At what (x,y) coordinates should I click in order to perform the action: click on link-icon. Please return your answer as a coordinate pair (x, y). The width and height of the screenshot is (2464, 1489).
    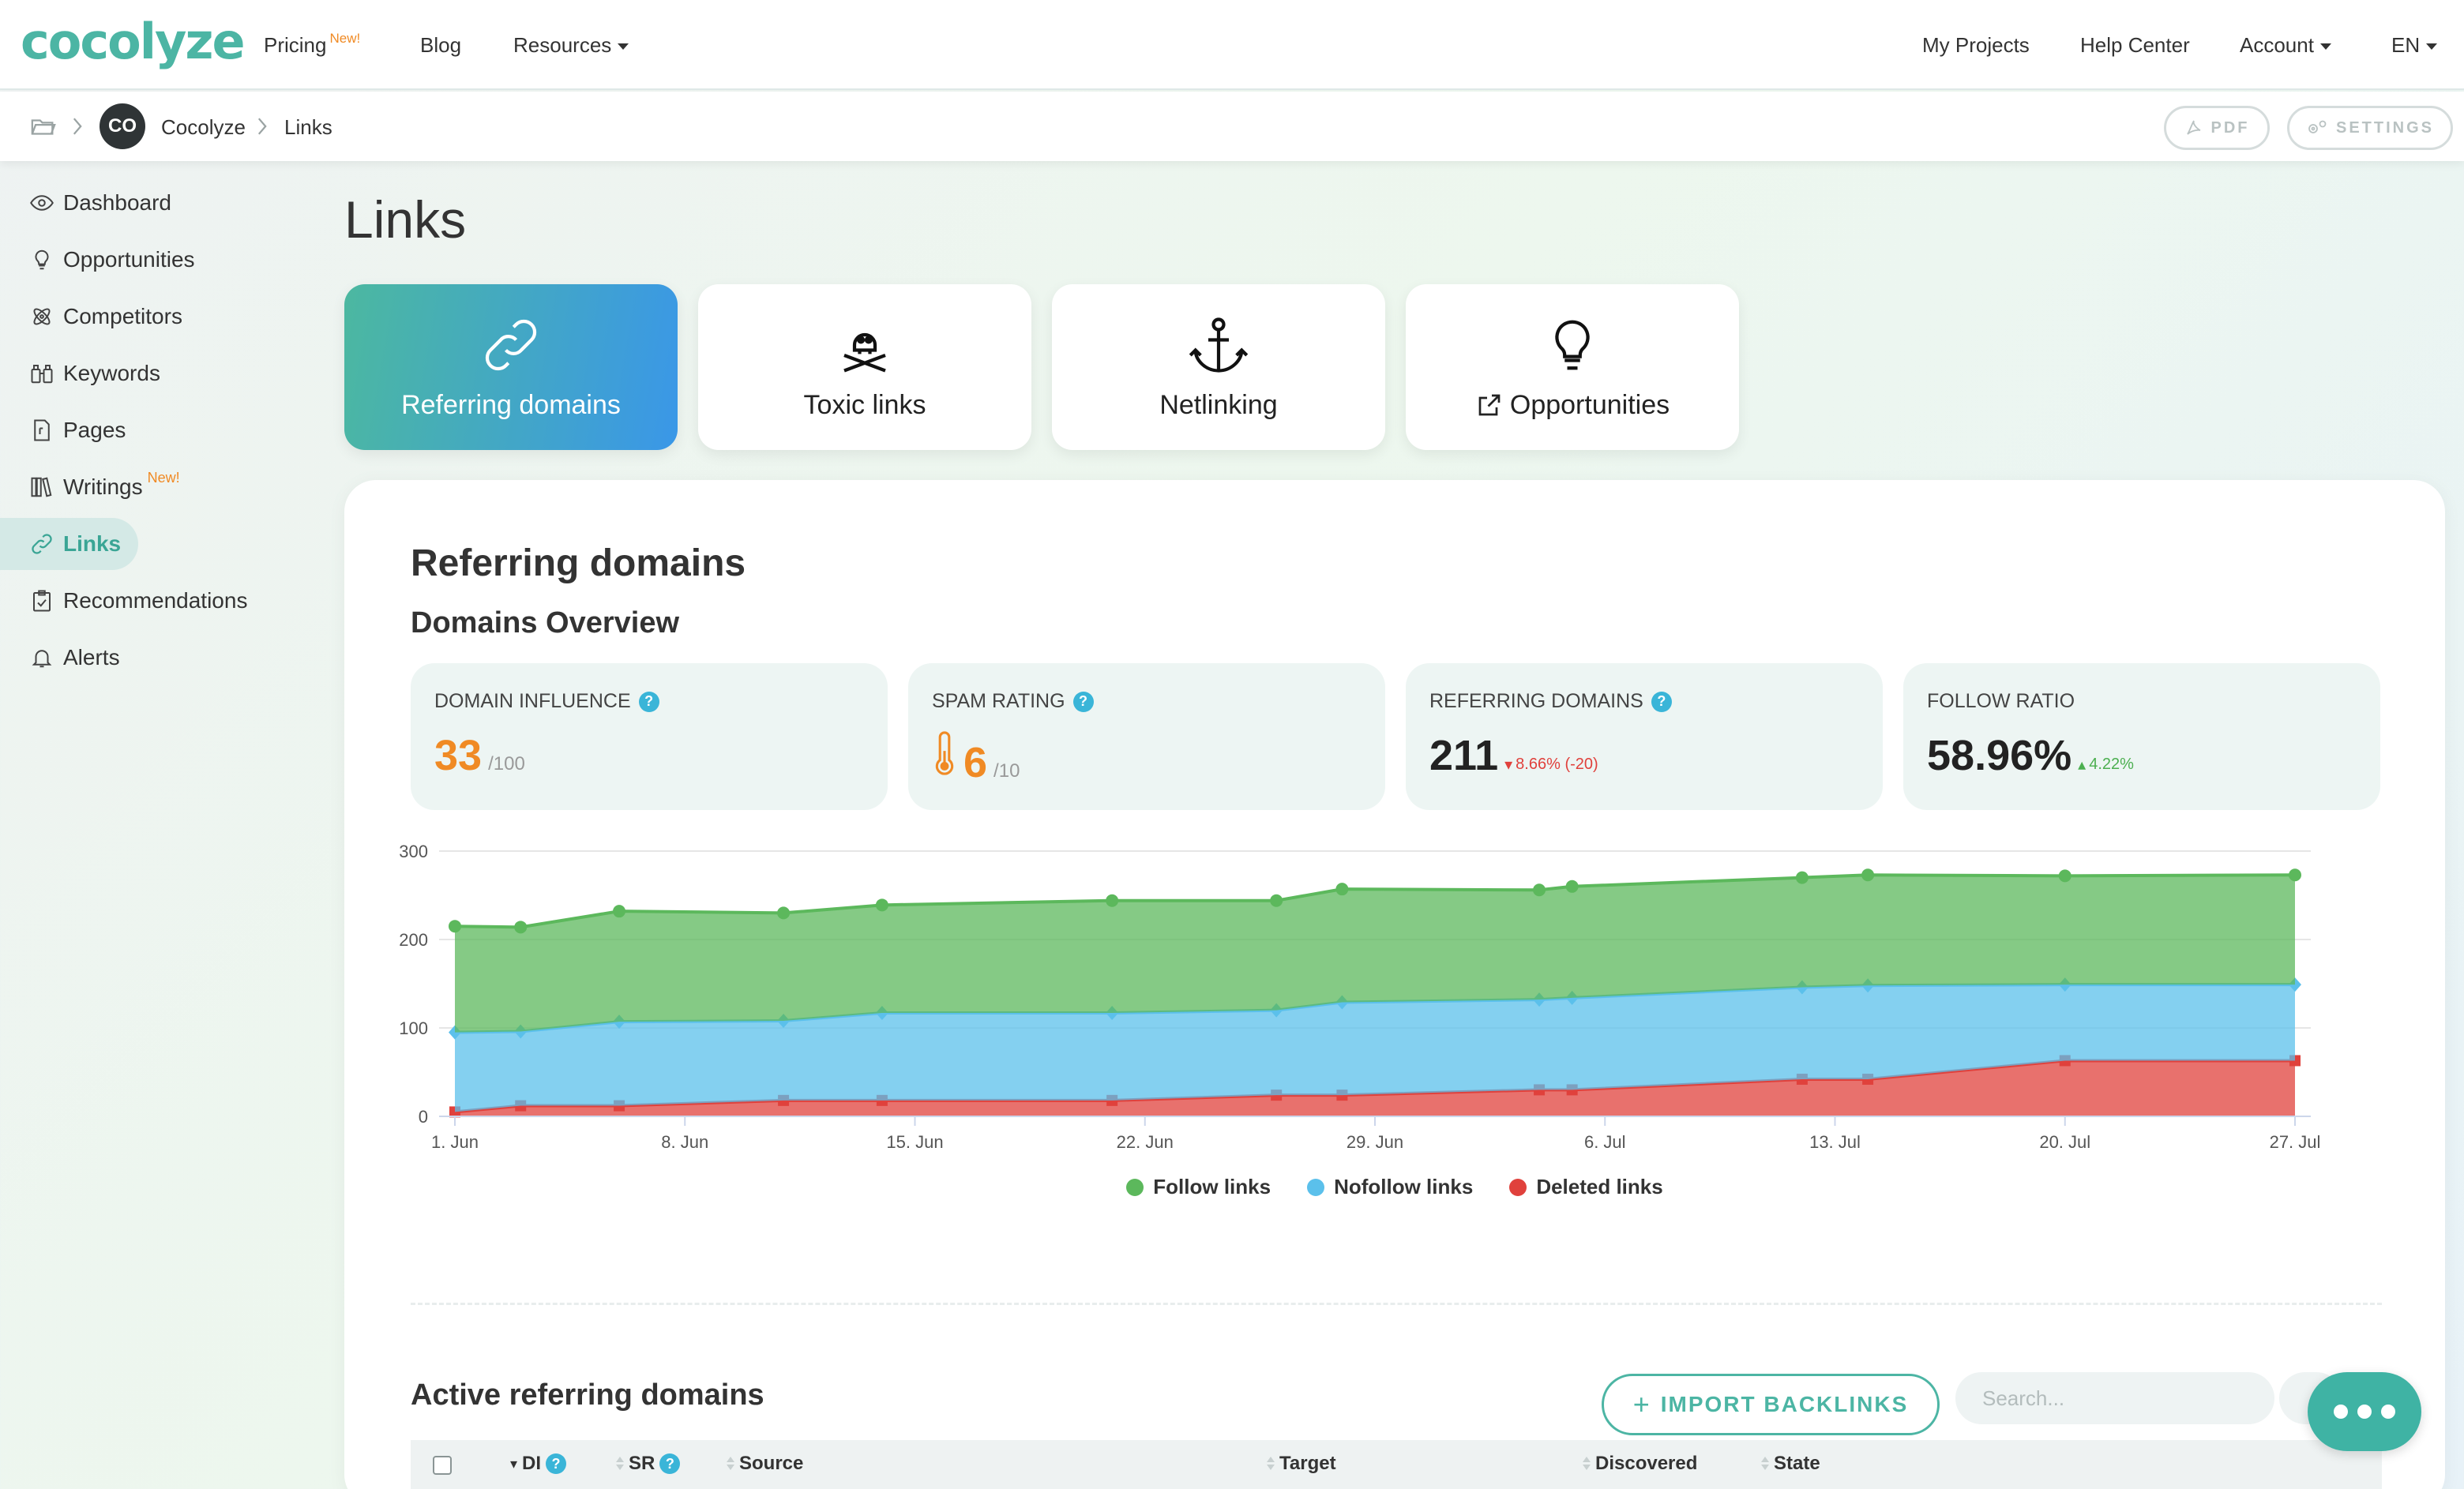
    Looking at the image, I should click on (511, 344).